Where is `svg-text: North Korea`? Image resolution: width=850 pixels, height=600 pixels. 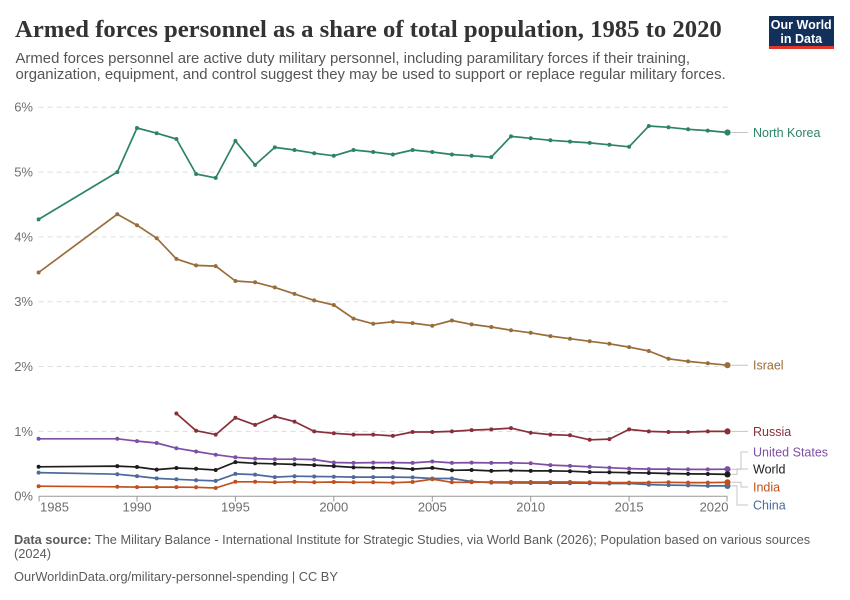 svg-text: North Korea is located at coordinates (786, 133).